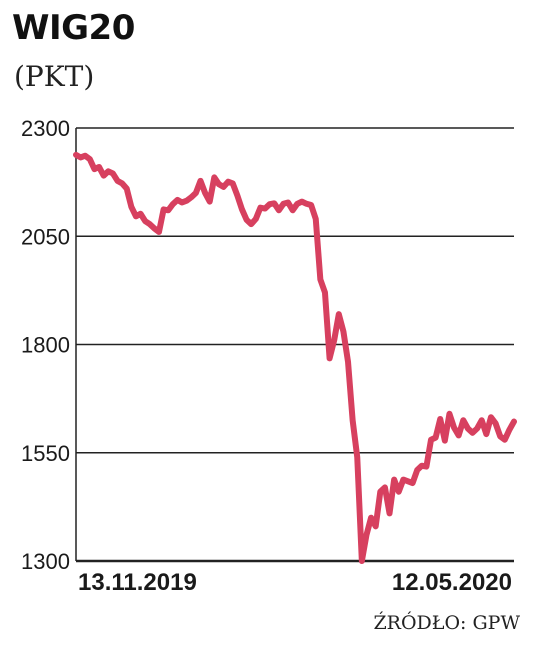  What do you see at coordinates (137, 582) in the screenshot?
I see `x-tick-label: 13.11.2019` at bounding box center [137, 582].